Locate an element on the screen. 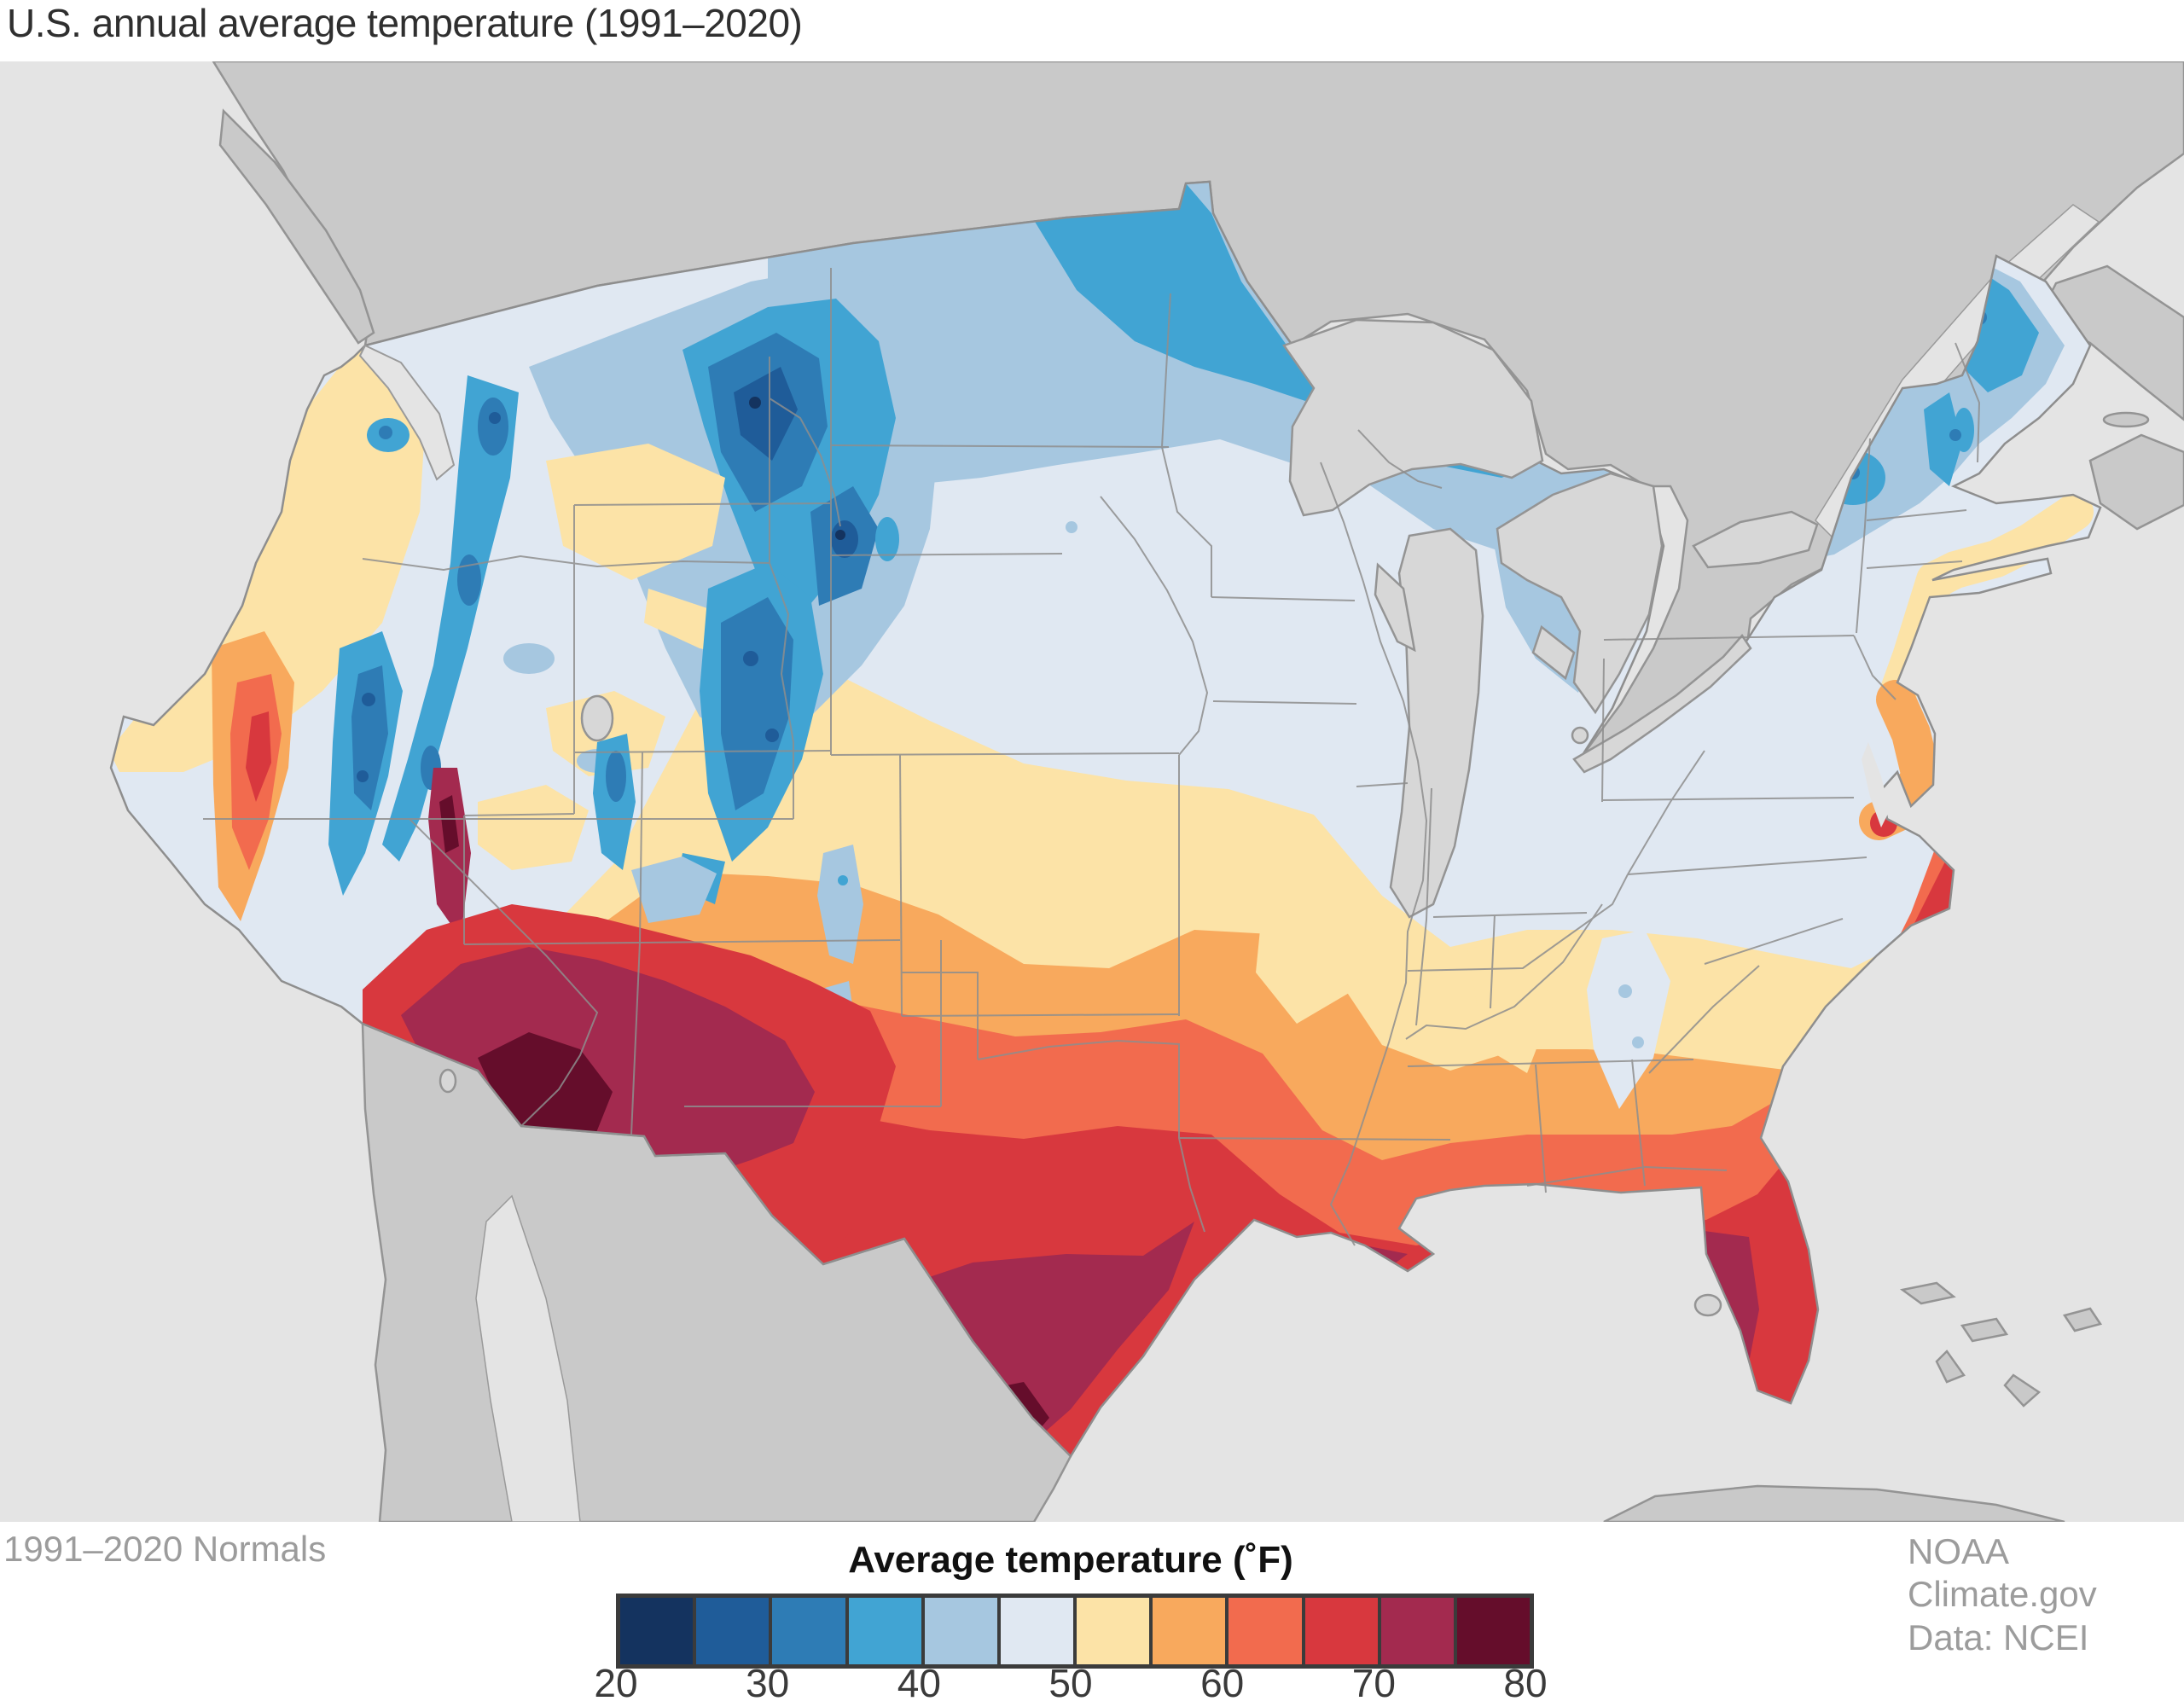 Image resolution: width=2184 pixels, height=1701 pixels. cuba is located at coordinates (1834, 1503).